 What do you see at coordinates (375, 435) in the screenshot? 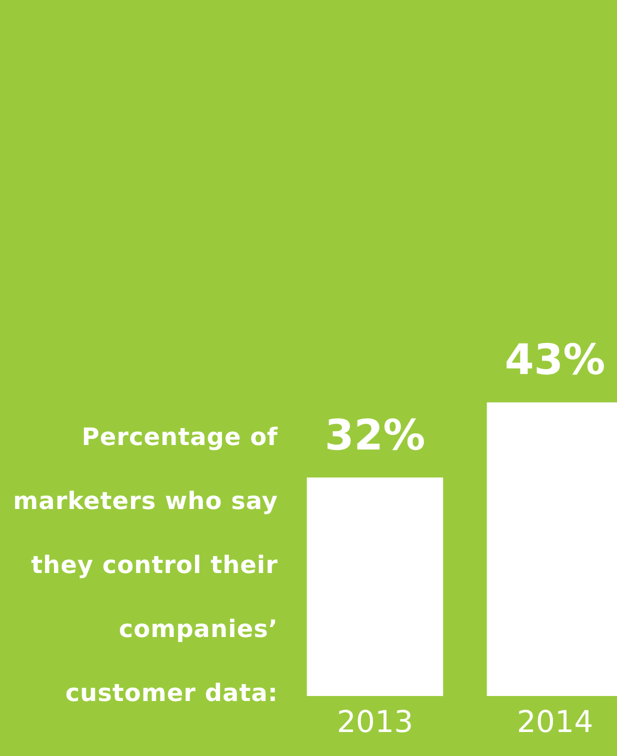
I see `data-label: 32%` at bounding box center [375, 435].